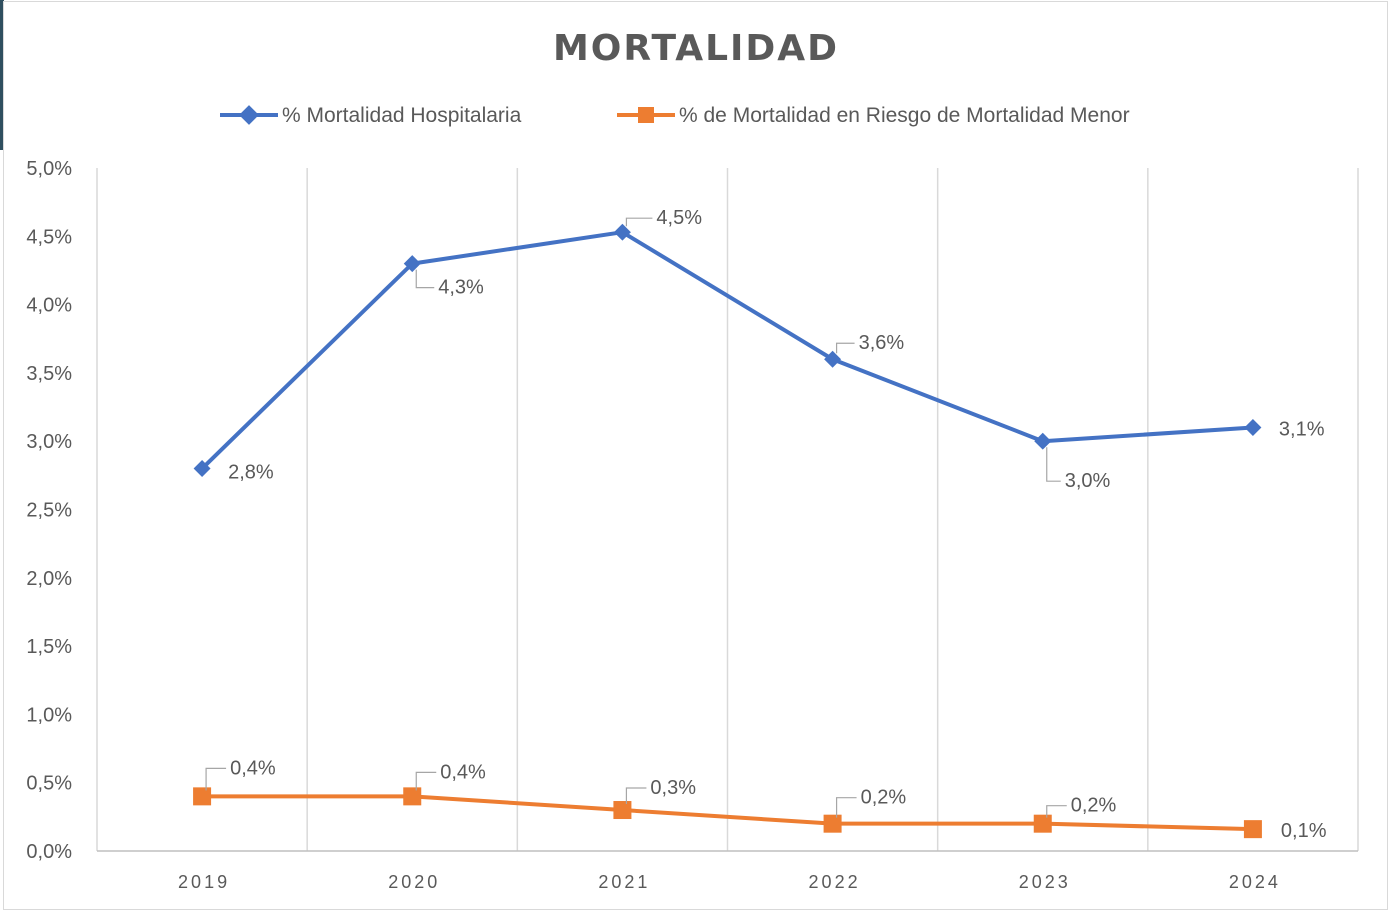 This screenshot has width=1392, height=914. What do you see at coordinates (204, 882) in the screenshot?
I see `x-tick-label: 2019` at bounding box center [204, 882].